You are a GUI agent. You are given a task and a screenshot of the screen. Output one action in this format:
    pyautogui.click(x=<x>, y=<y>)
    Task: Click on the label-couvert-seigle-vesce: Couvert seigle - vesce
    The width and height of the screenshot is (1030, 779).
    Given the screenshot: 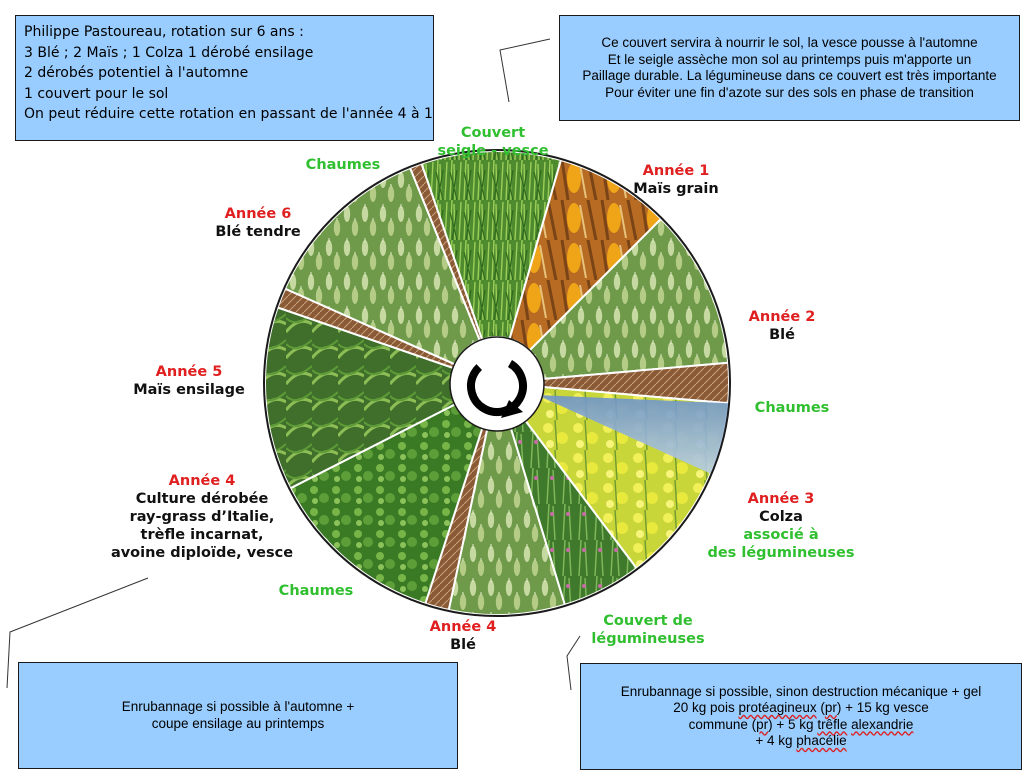 What is the action you would take?
    pyautogui.click(x=493, y=142)
    